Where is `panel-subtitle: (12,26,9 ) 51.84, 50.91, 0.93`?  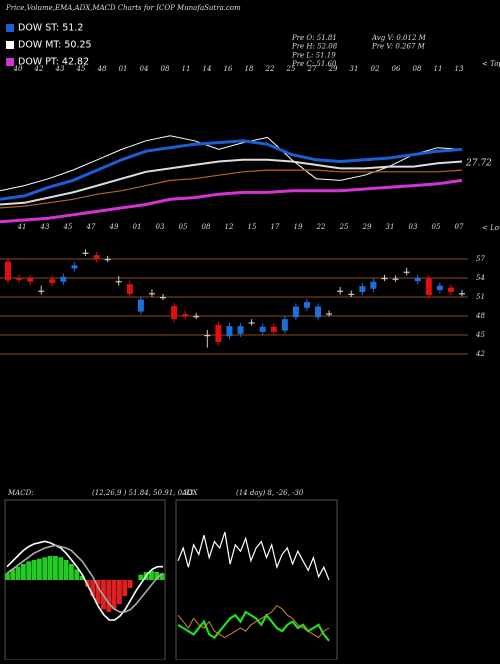
panel-subtitle: (12,26,9 ) 51.84, 50.91, 0.93 is located at coordinates (143, 493).